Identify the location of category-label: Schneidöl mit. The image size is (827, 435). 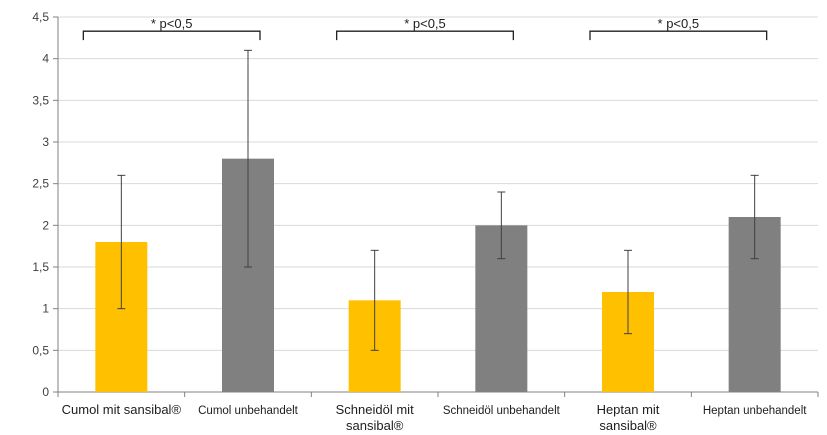
(375, 409).